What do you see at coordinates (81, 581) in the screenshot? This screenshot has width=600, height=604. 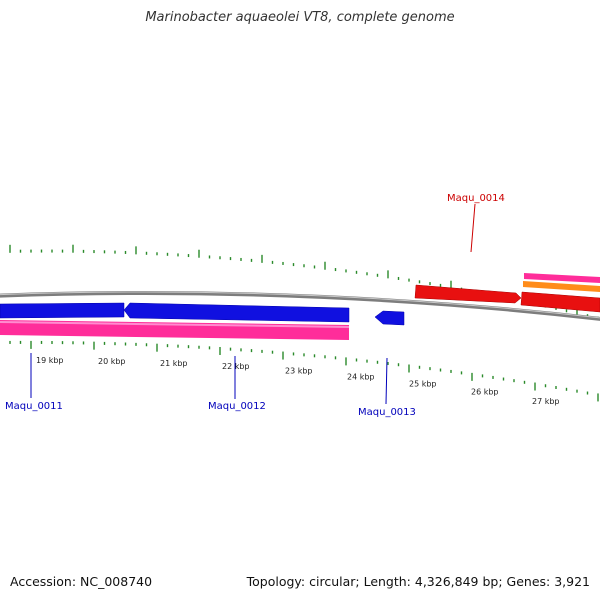 I see `accession-text: Accession: NC_008740` at bounding box center [81, 581].